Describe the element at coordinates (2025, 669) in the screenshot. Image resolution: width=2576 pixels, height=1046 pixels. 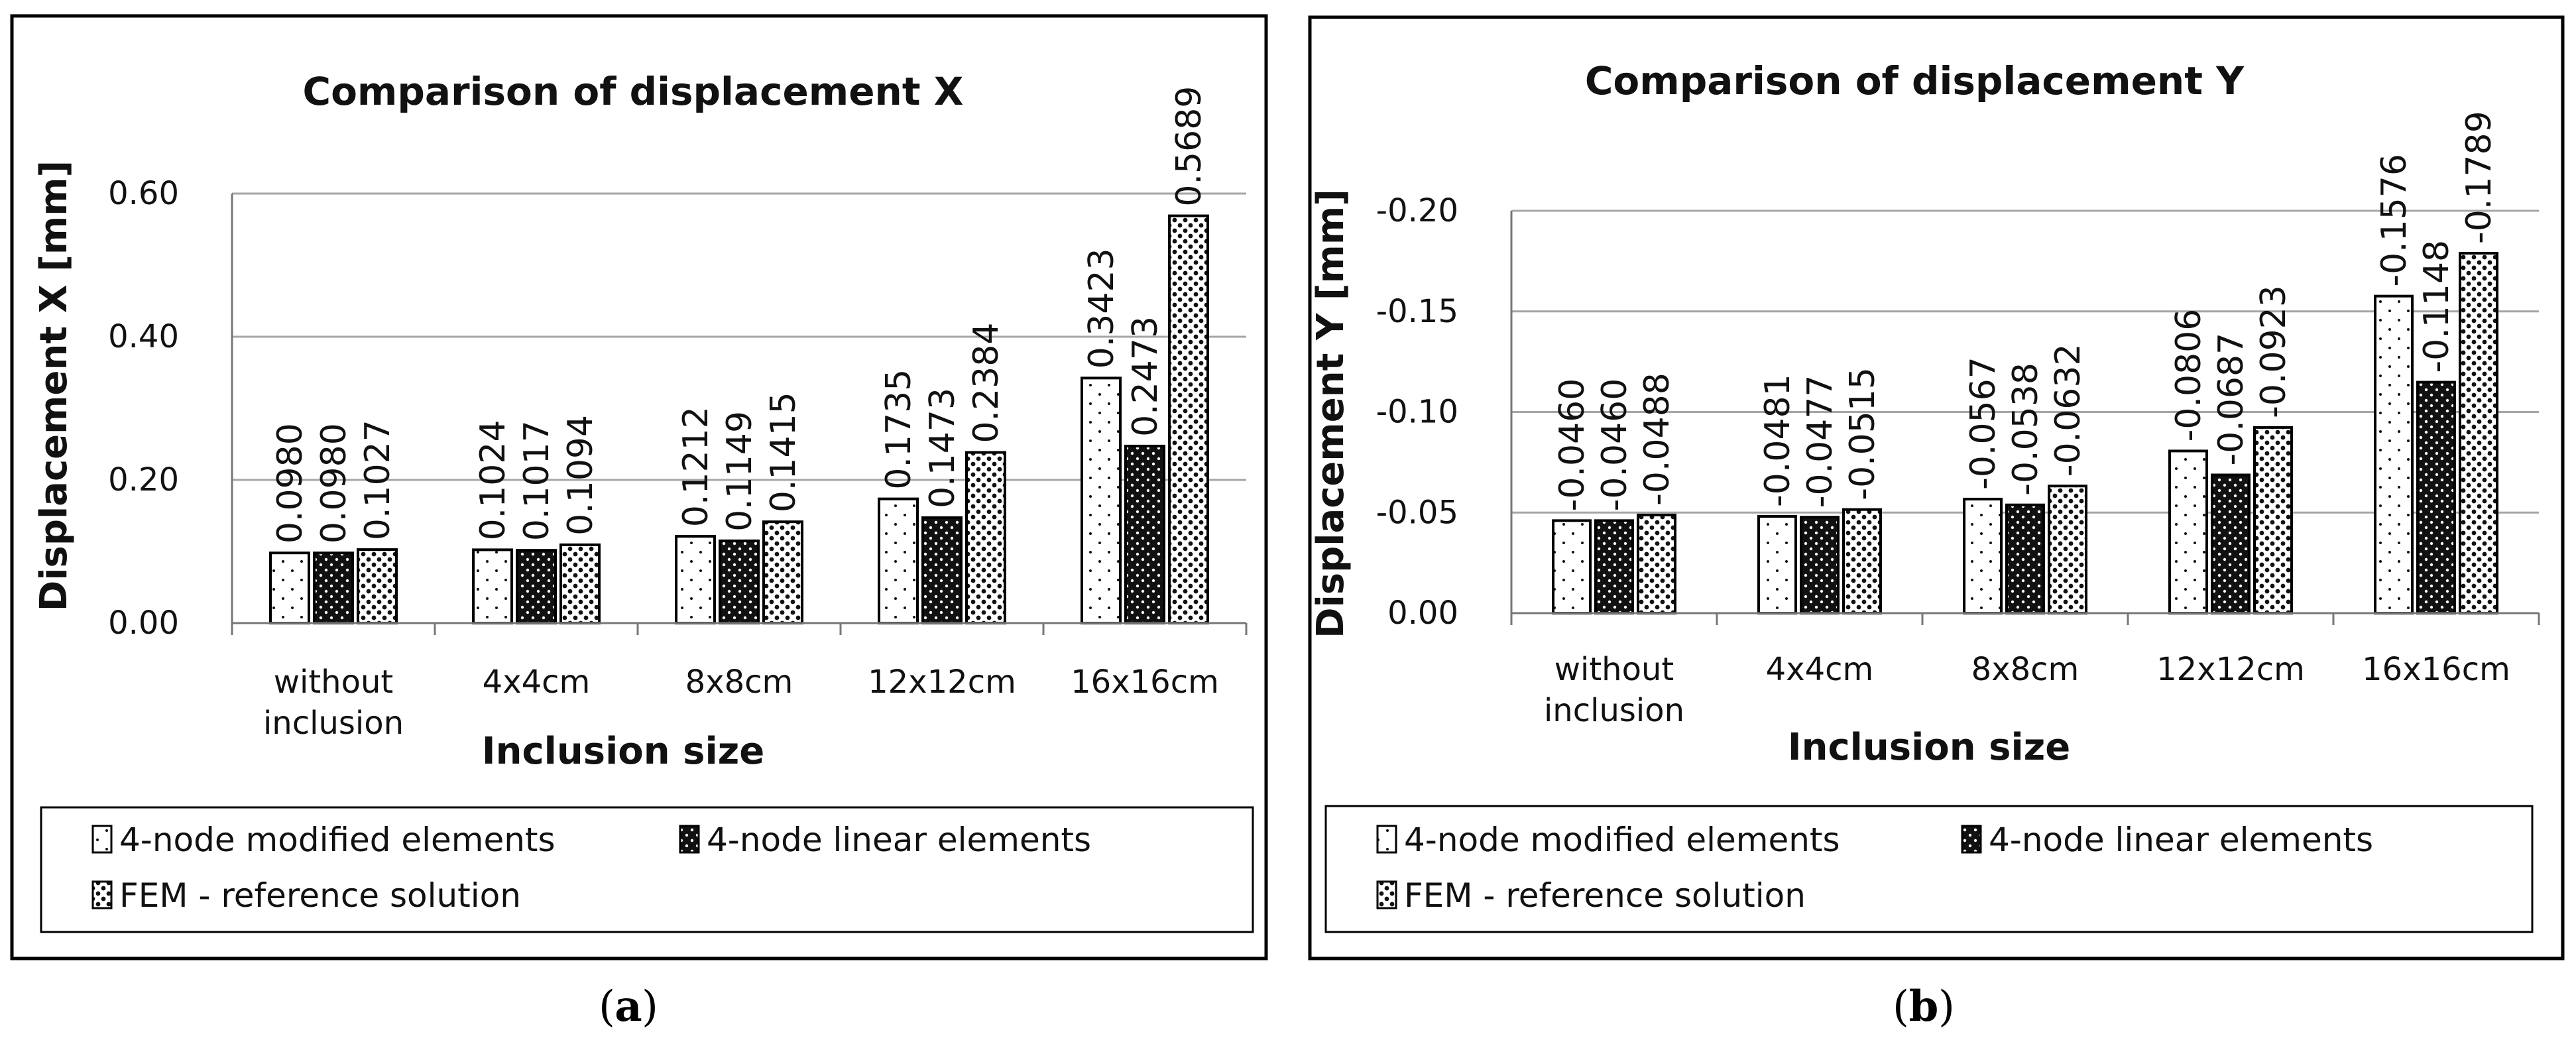
I see `category-label-b-2-0: 8x8cm` at that location.